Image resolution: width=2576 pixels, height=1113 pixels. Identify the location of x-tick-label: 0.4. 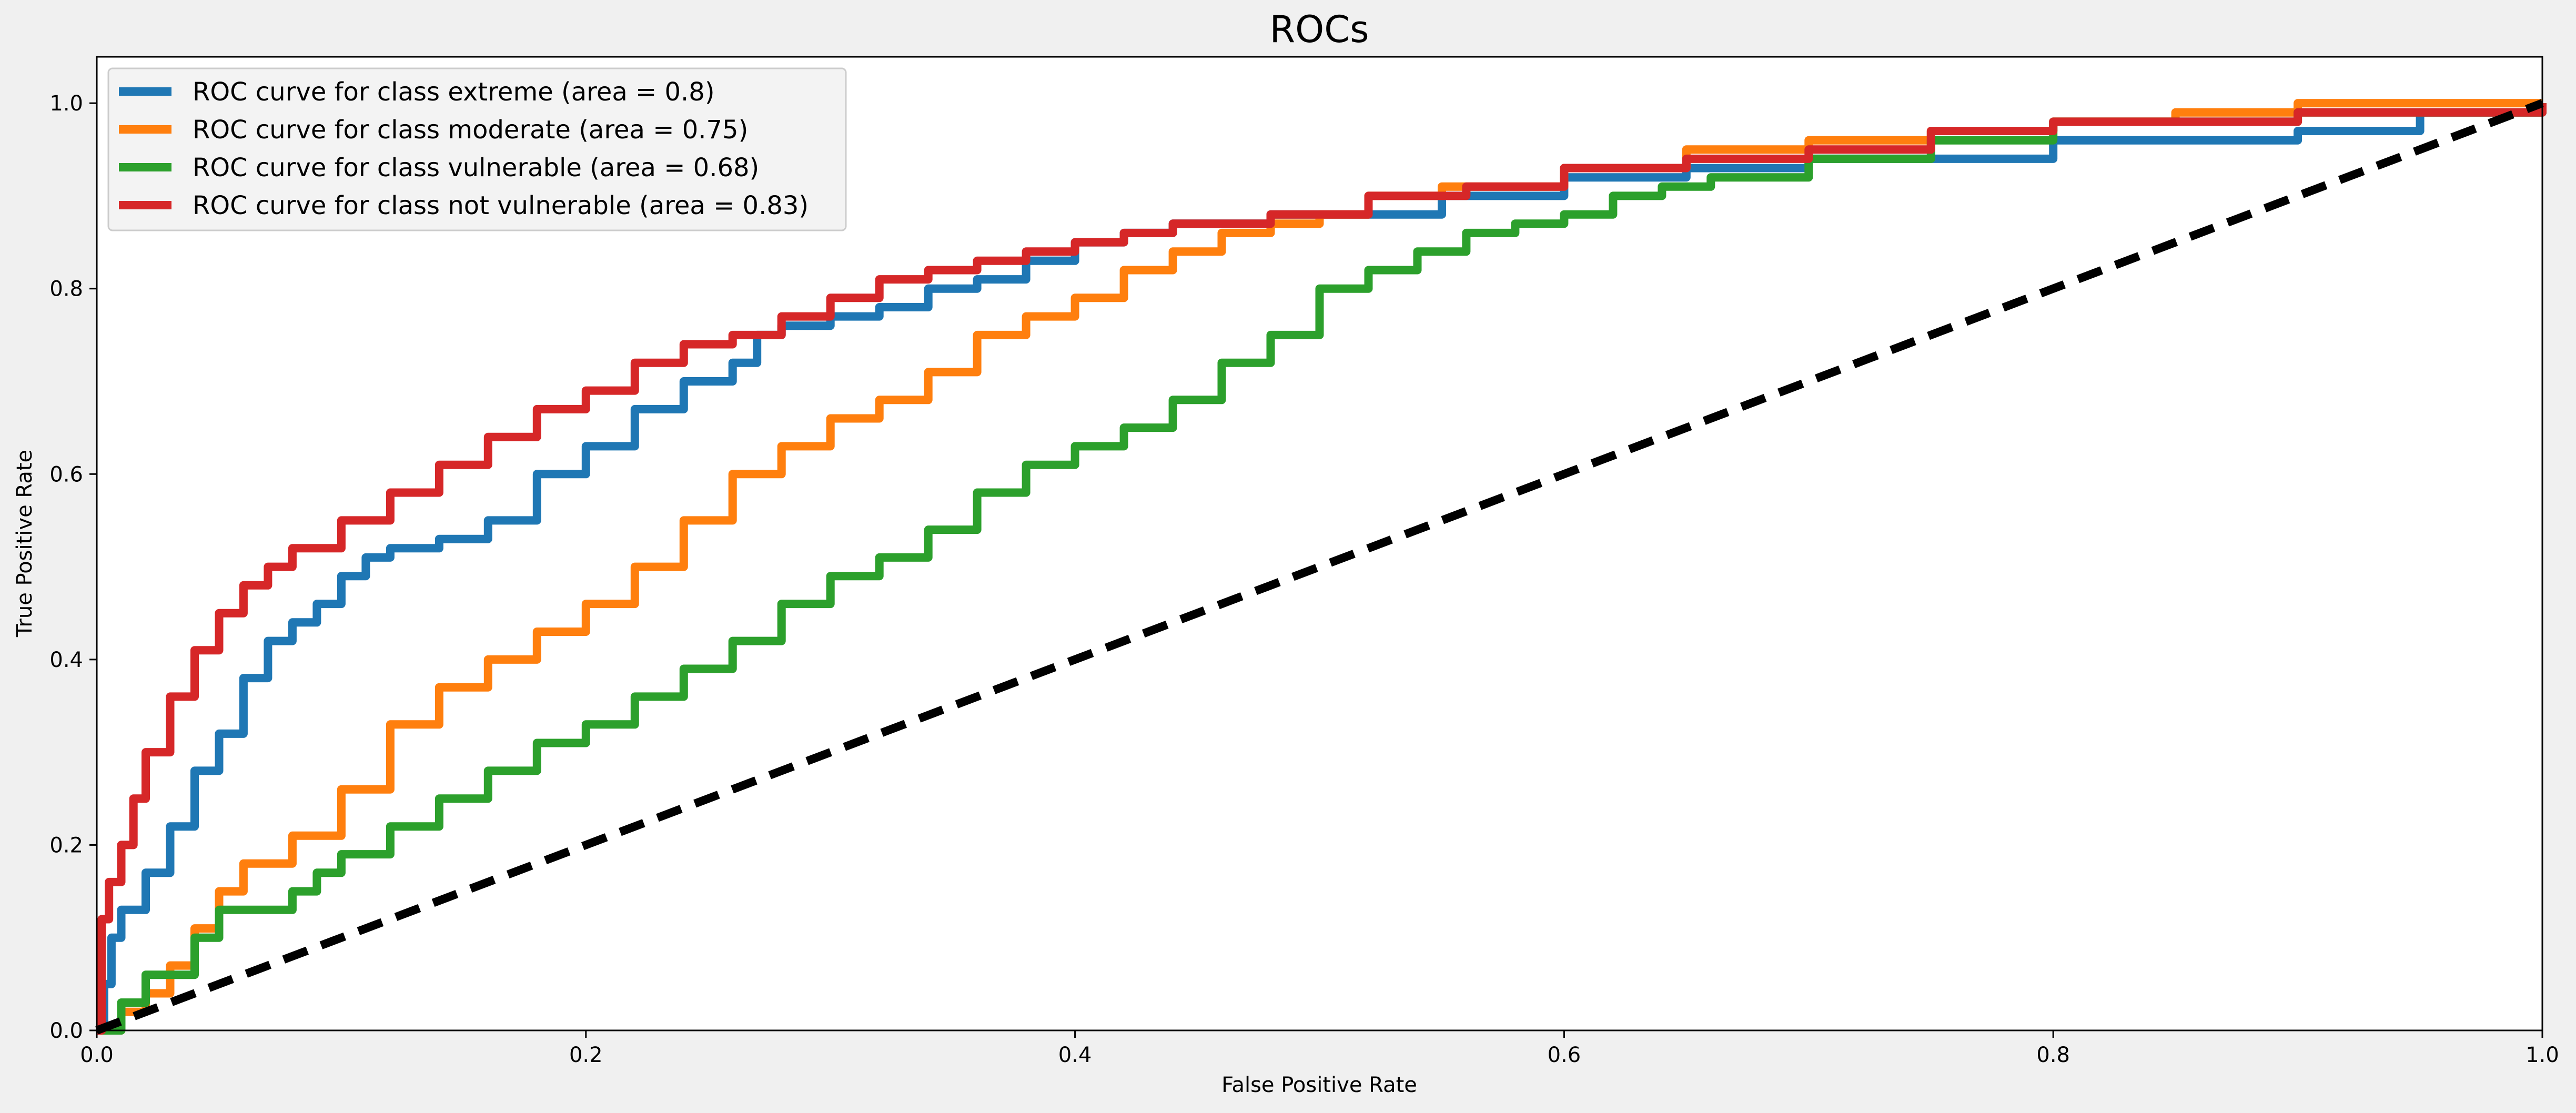
(1075, 1055).